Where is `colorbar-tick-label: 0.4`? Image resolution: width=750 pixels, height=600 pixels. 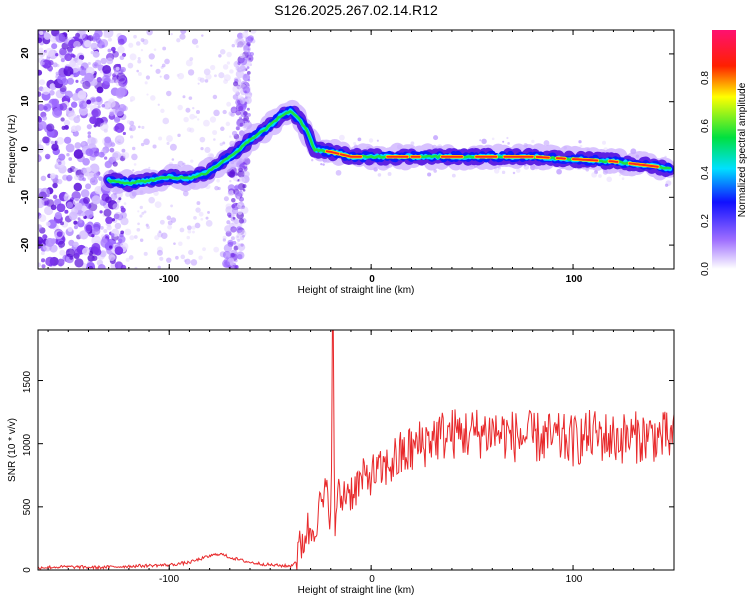 colorbar-tick-label: 0.4 is located at coordinates (705, 173).